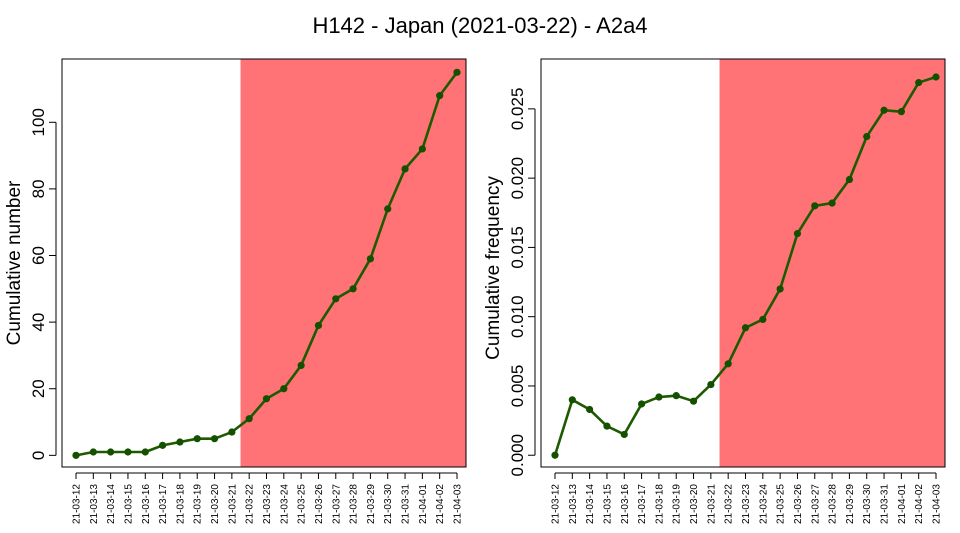 The width and height of the screenshot is (960, 533). I want to click on y-tick-label: 0.015, so click(517, 247).